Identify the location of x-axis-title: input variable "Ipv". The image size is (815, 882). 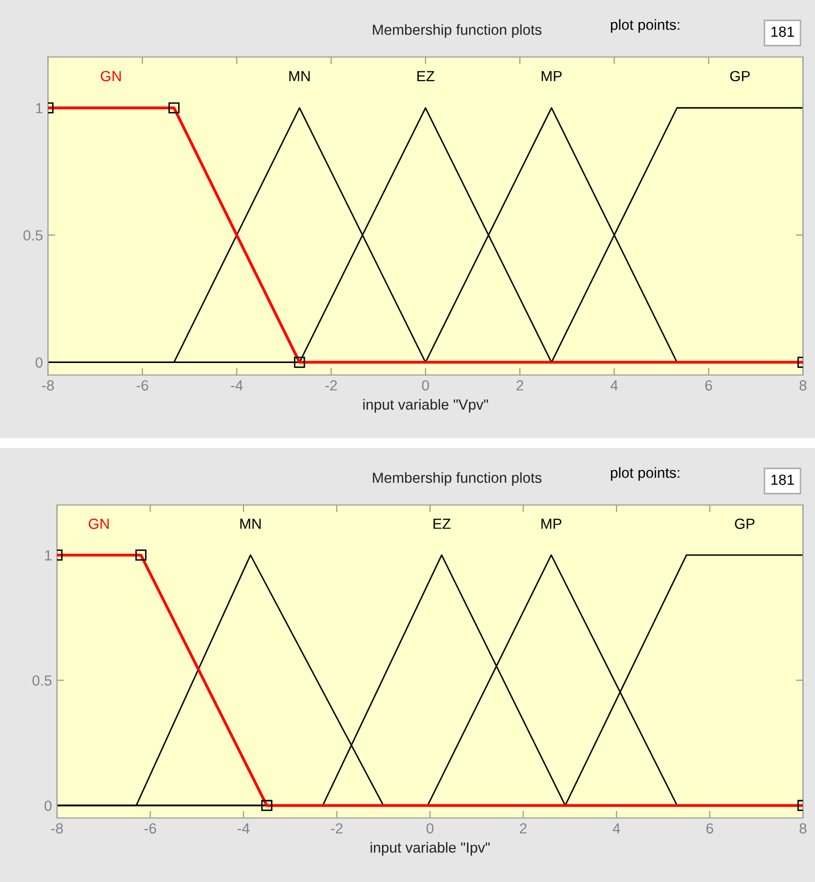
(430, 849).